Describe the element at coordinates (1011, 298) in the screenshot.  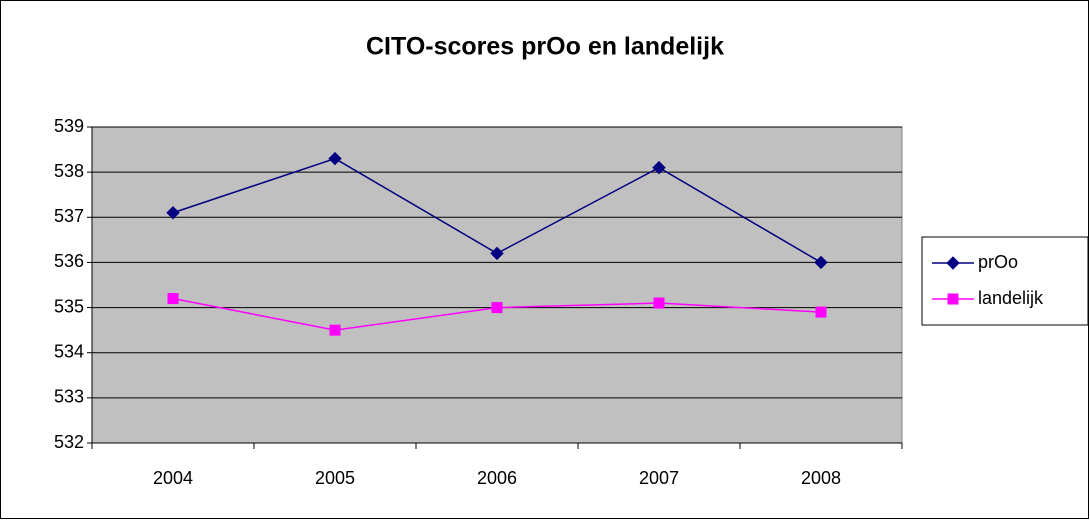
I see `legend-label: landelijk` at that location.